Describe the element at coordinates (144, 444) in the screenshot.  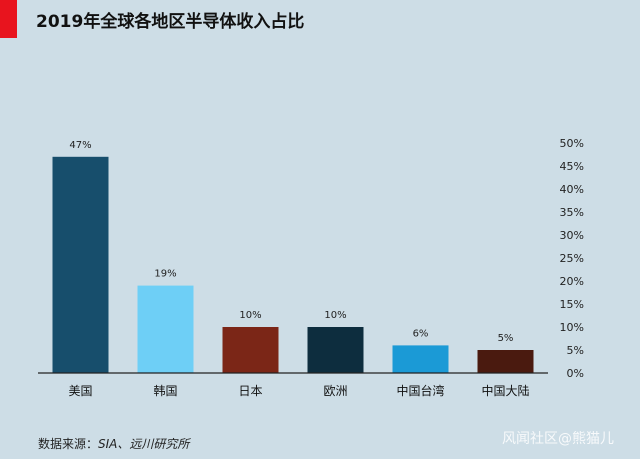
I see `source-text: SIA、远川研究所` at that location.